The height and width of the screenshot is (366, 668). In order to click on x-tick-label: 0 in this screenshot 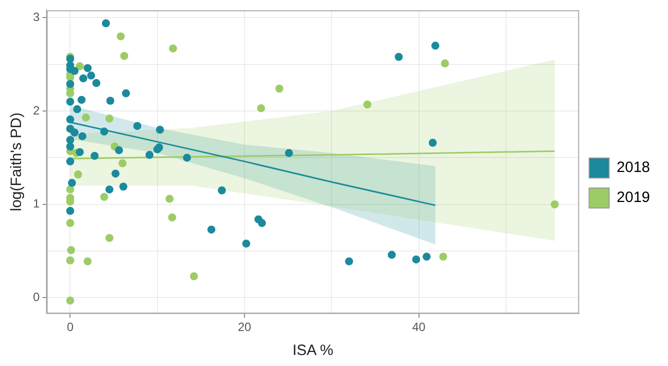, I will do `click(70, 327)`.